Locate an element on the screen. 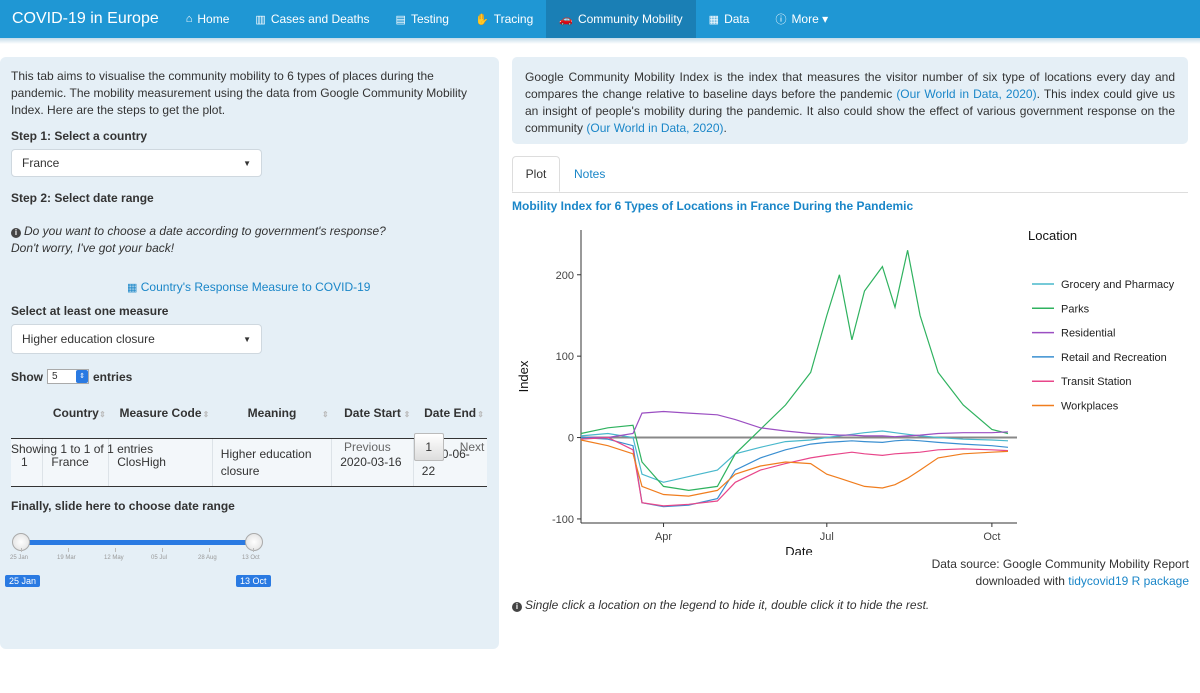 The height and width of the screenshot is (693, 1200). tab-plot: Plot is located at coordinates (536, 174).